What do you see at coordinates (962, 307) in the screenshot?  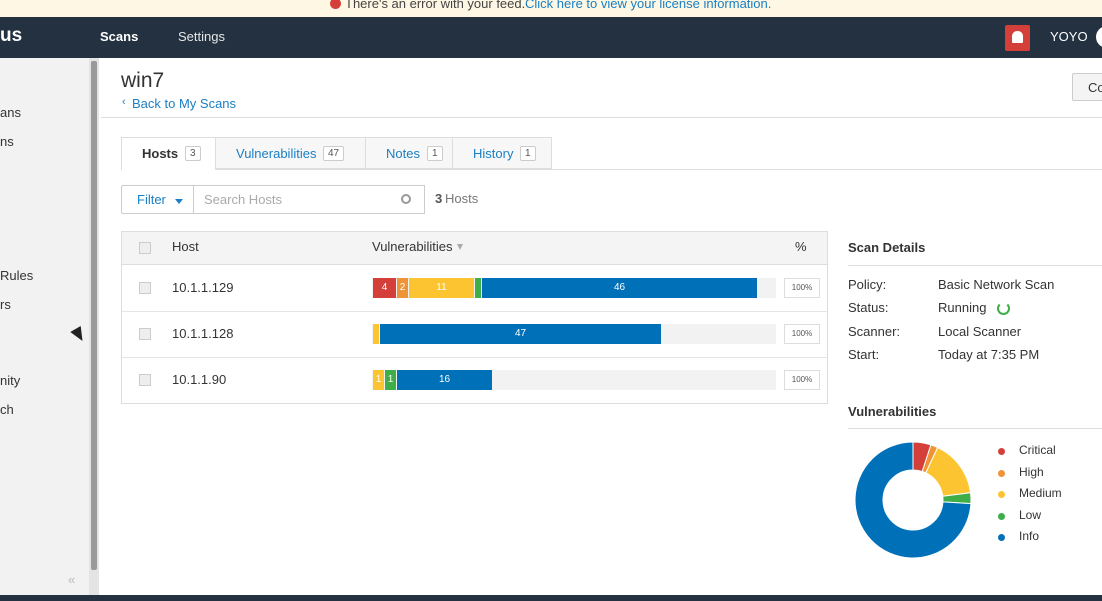 I see `detail-value: Running` at bounding box center [962, 307].